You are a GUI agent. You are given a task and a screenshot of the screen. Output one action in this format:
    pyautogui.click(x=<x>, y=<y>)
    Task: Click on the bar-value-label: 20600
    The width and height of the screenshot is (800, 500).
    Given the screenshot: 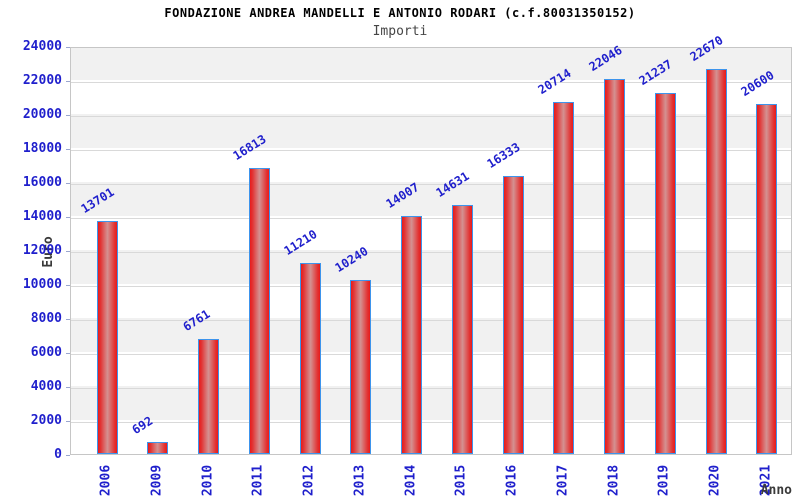 What is the action you would take?
    pyautogui.click(x=757, y=83)
    